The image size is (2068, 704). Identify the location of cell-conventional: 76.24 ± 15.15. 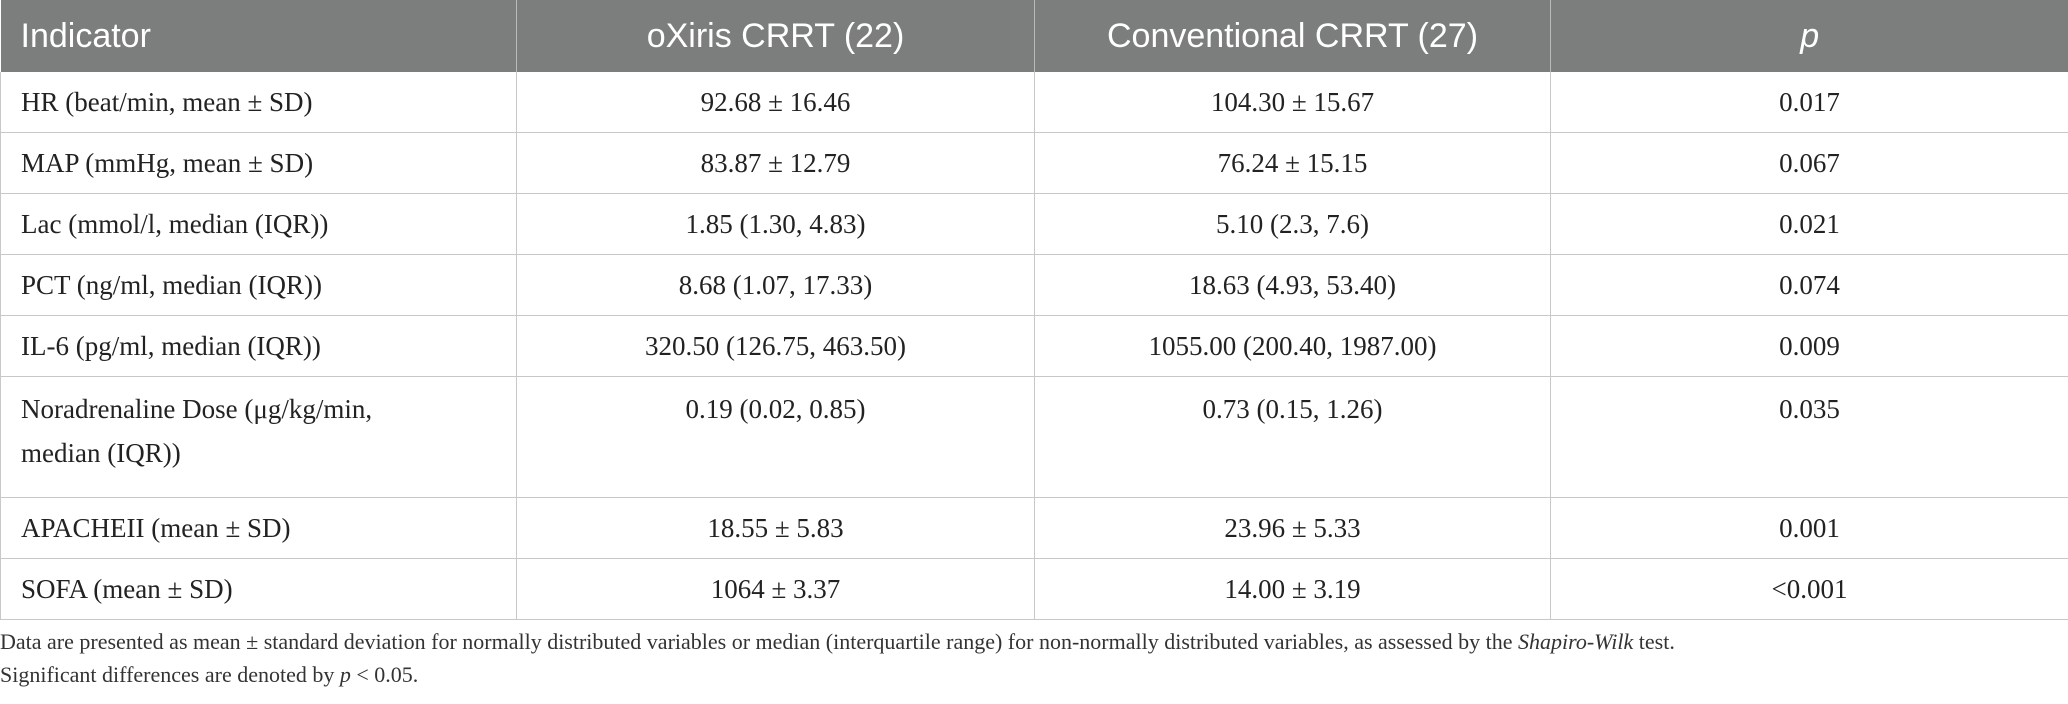
(1292, 163).